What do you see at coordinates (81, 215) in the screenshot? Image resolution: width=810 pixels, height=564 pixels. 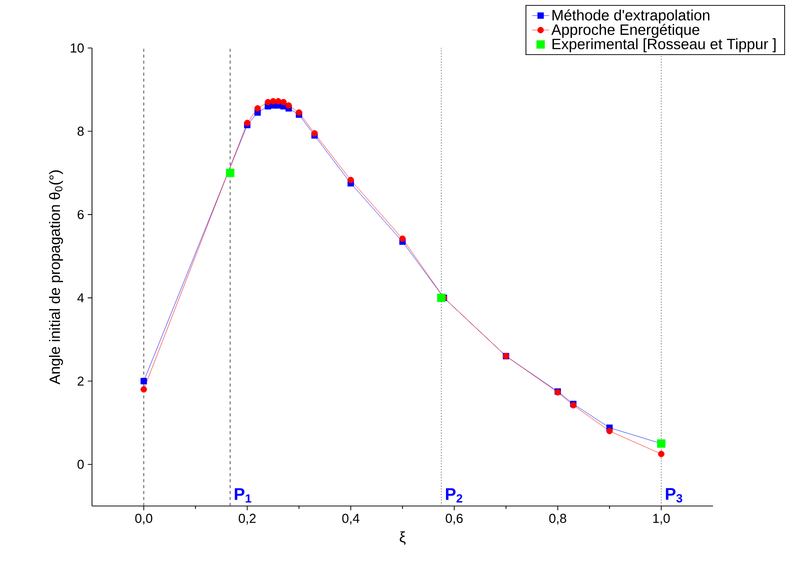 I see `y-tick-label: 6` at bounding box center [81, 215].